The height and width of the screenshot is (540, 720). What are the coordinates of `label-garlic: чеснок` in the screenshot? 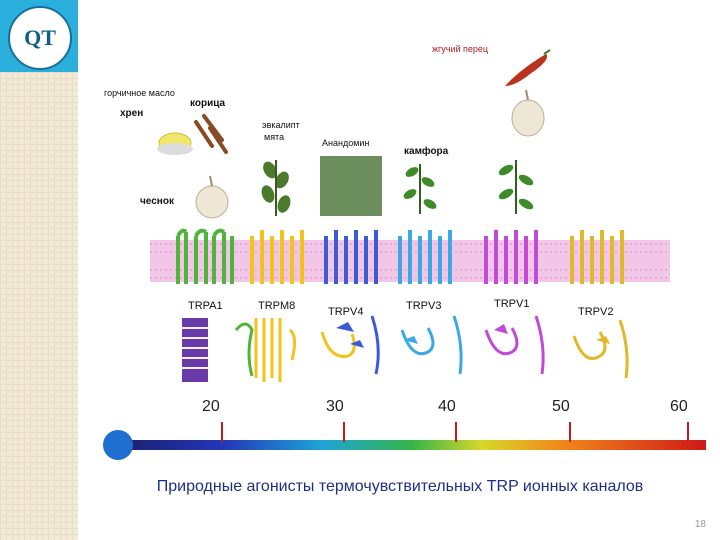 It's located at (157, 201).